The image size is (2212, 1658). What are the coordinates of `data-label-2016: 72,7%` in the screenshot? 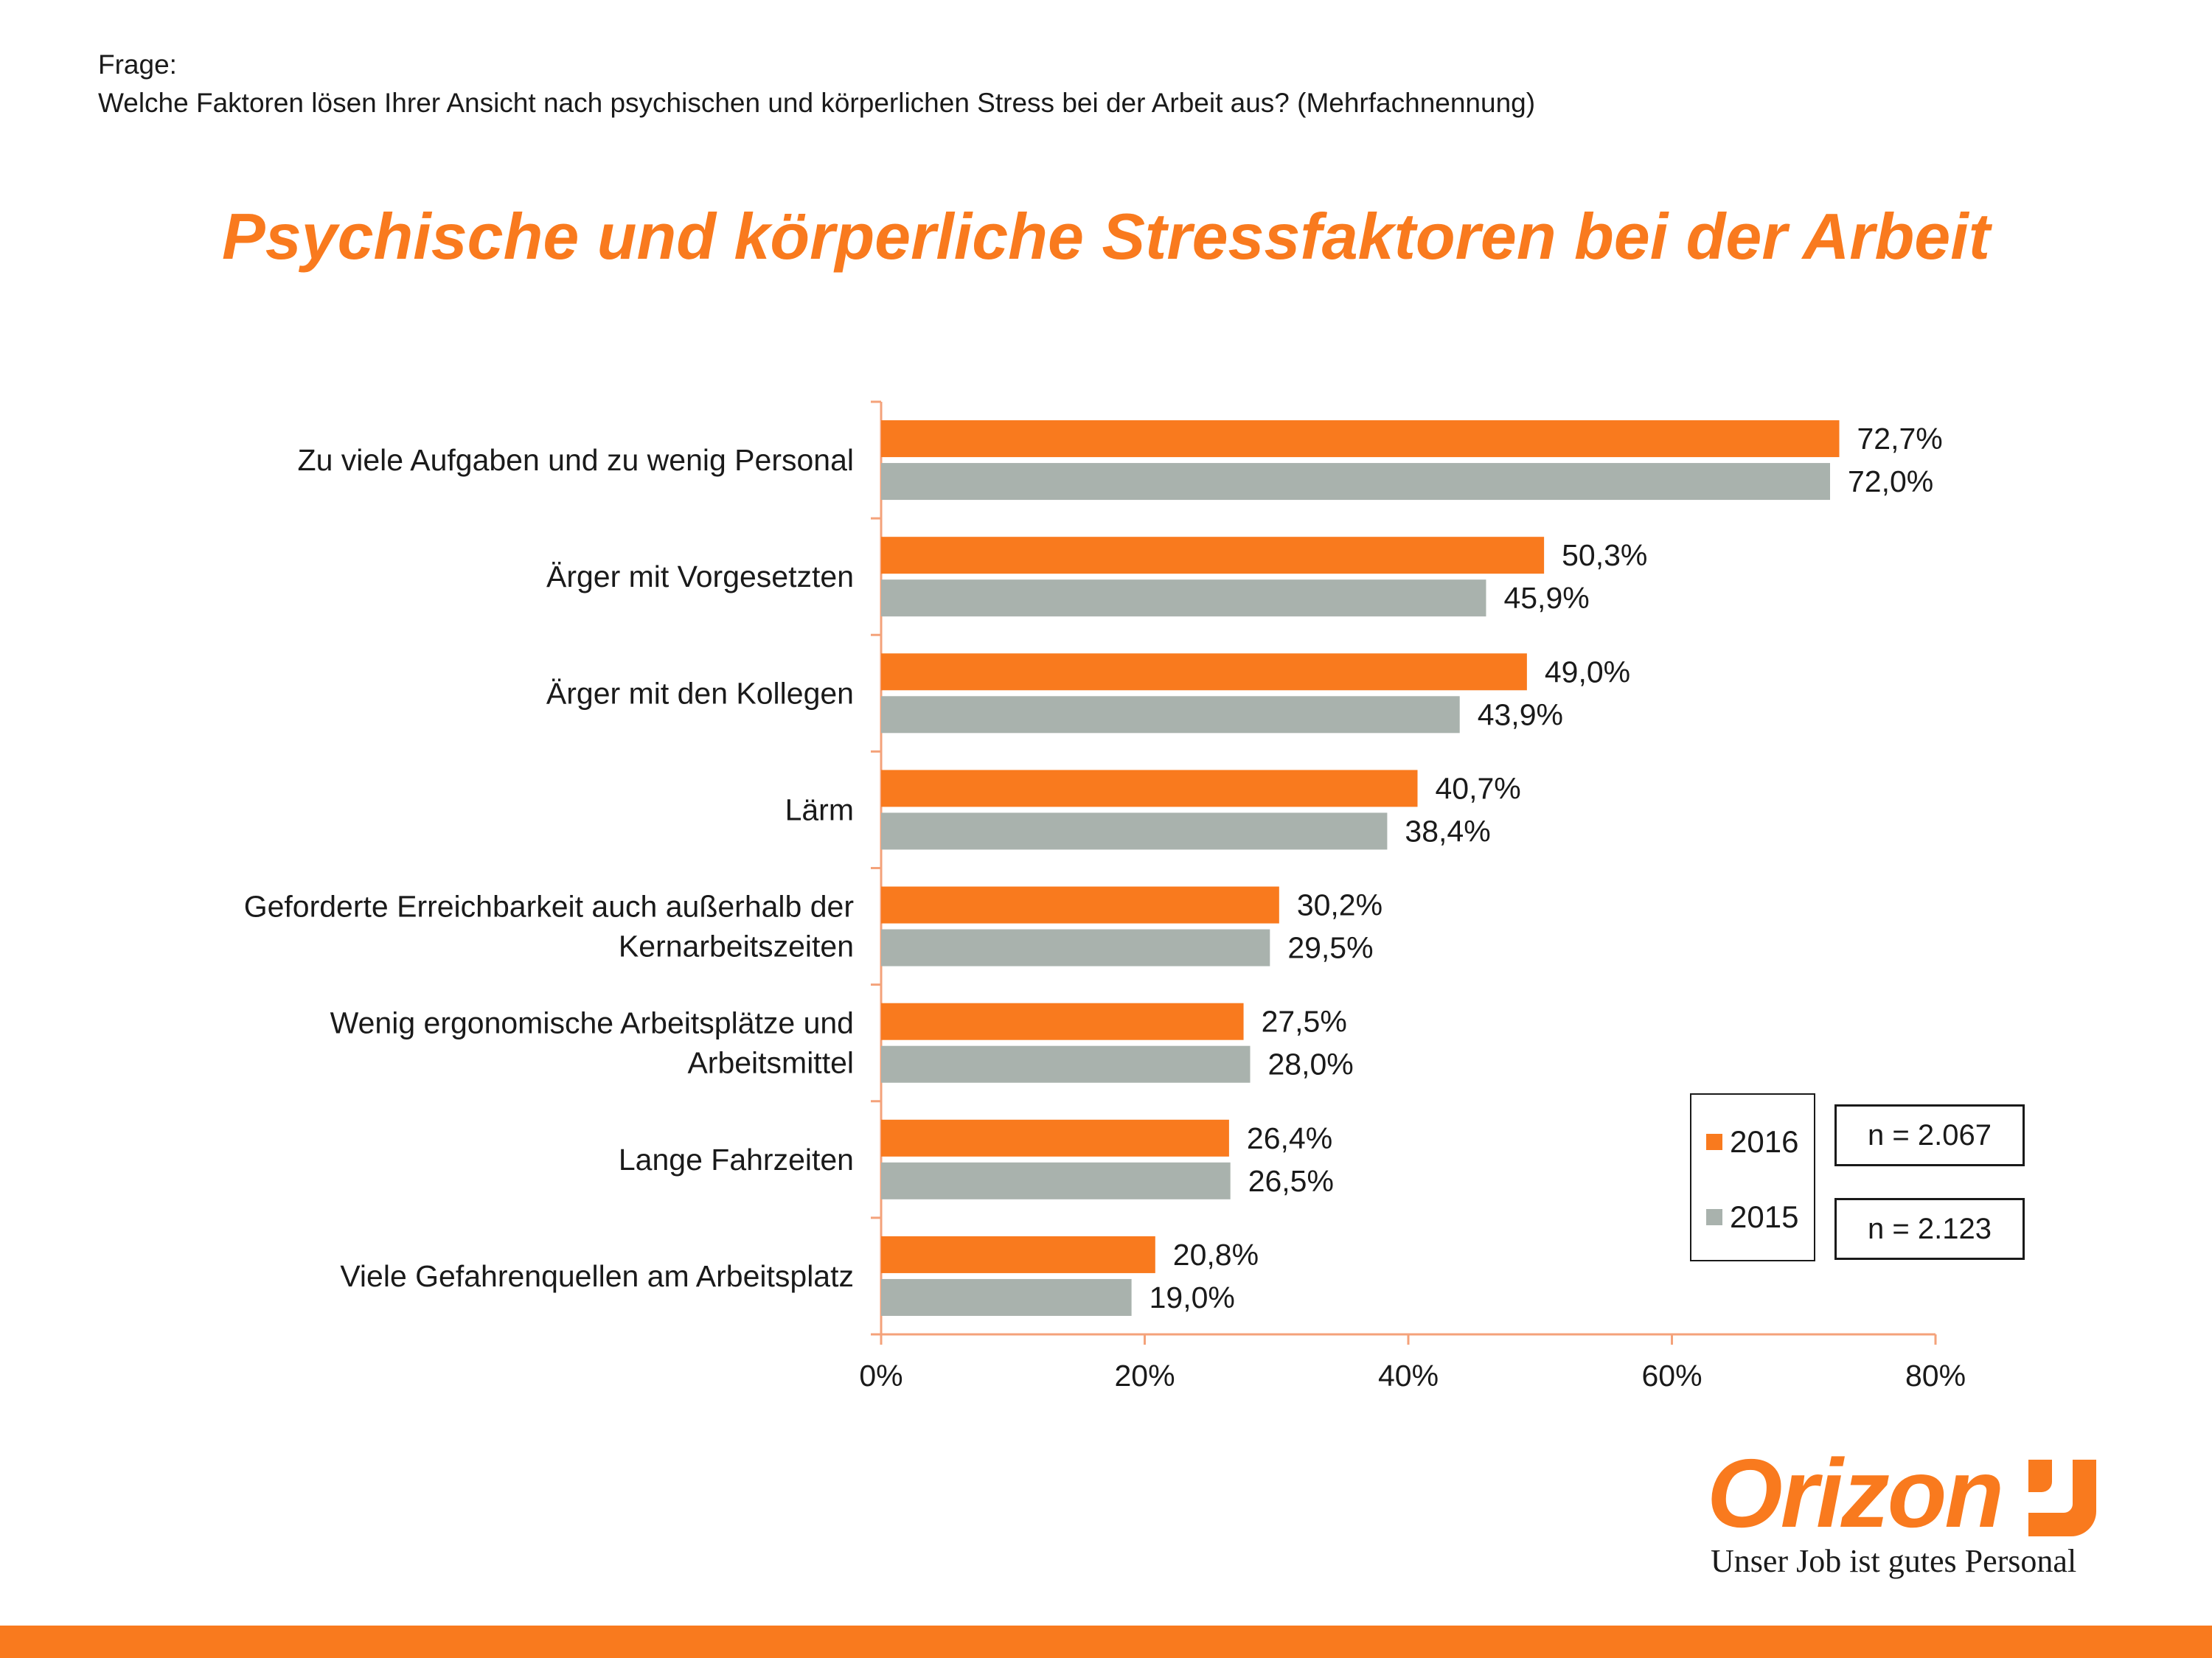 It's located at (1900, 439).